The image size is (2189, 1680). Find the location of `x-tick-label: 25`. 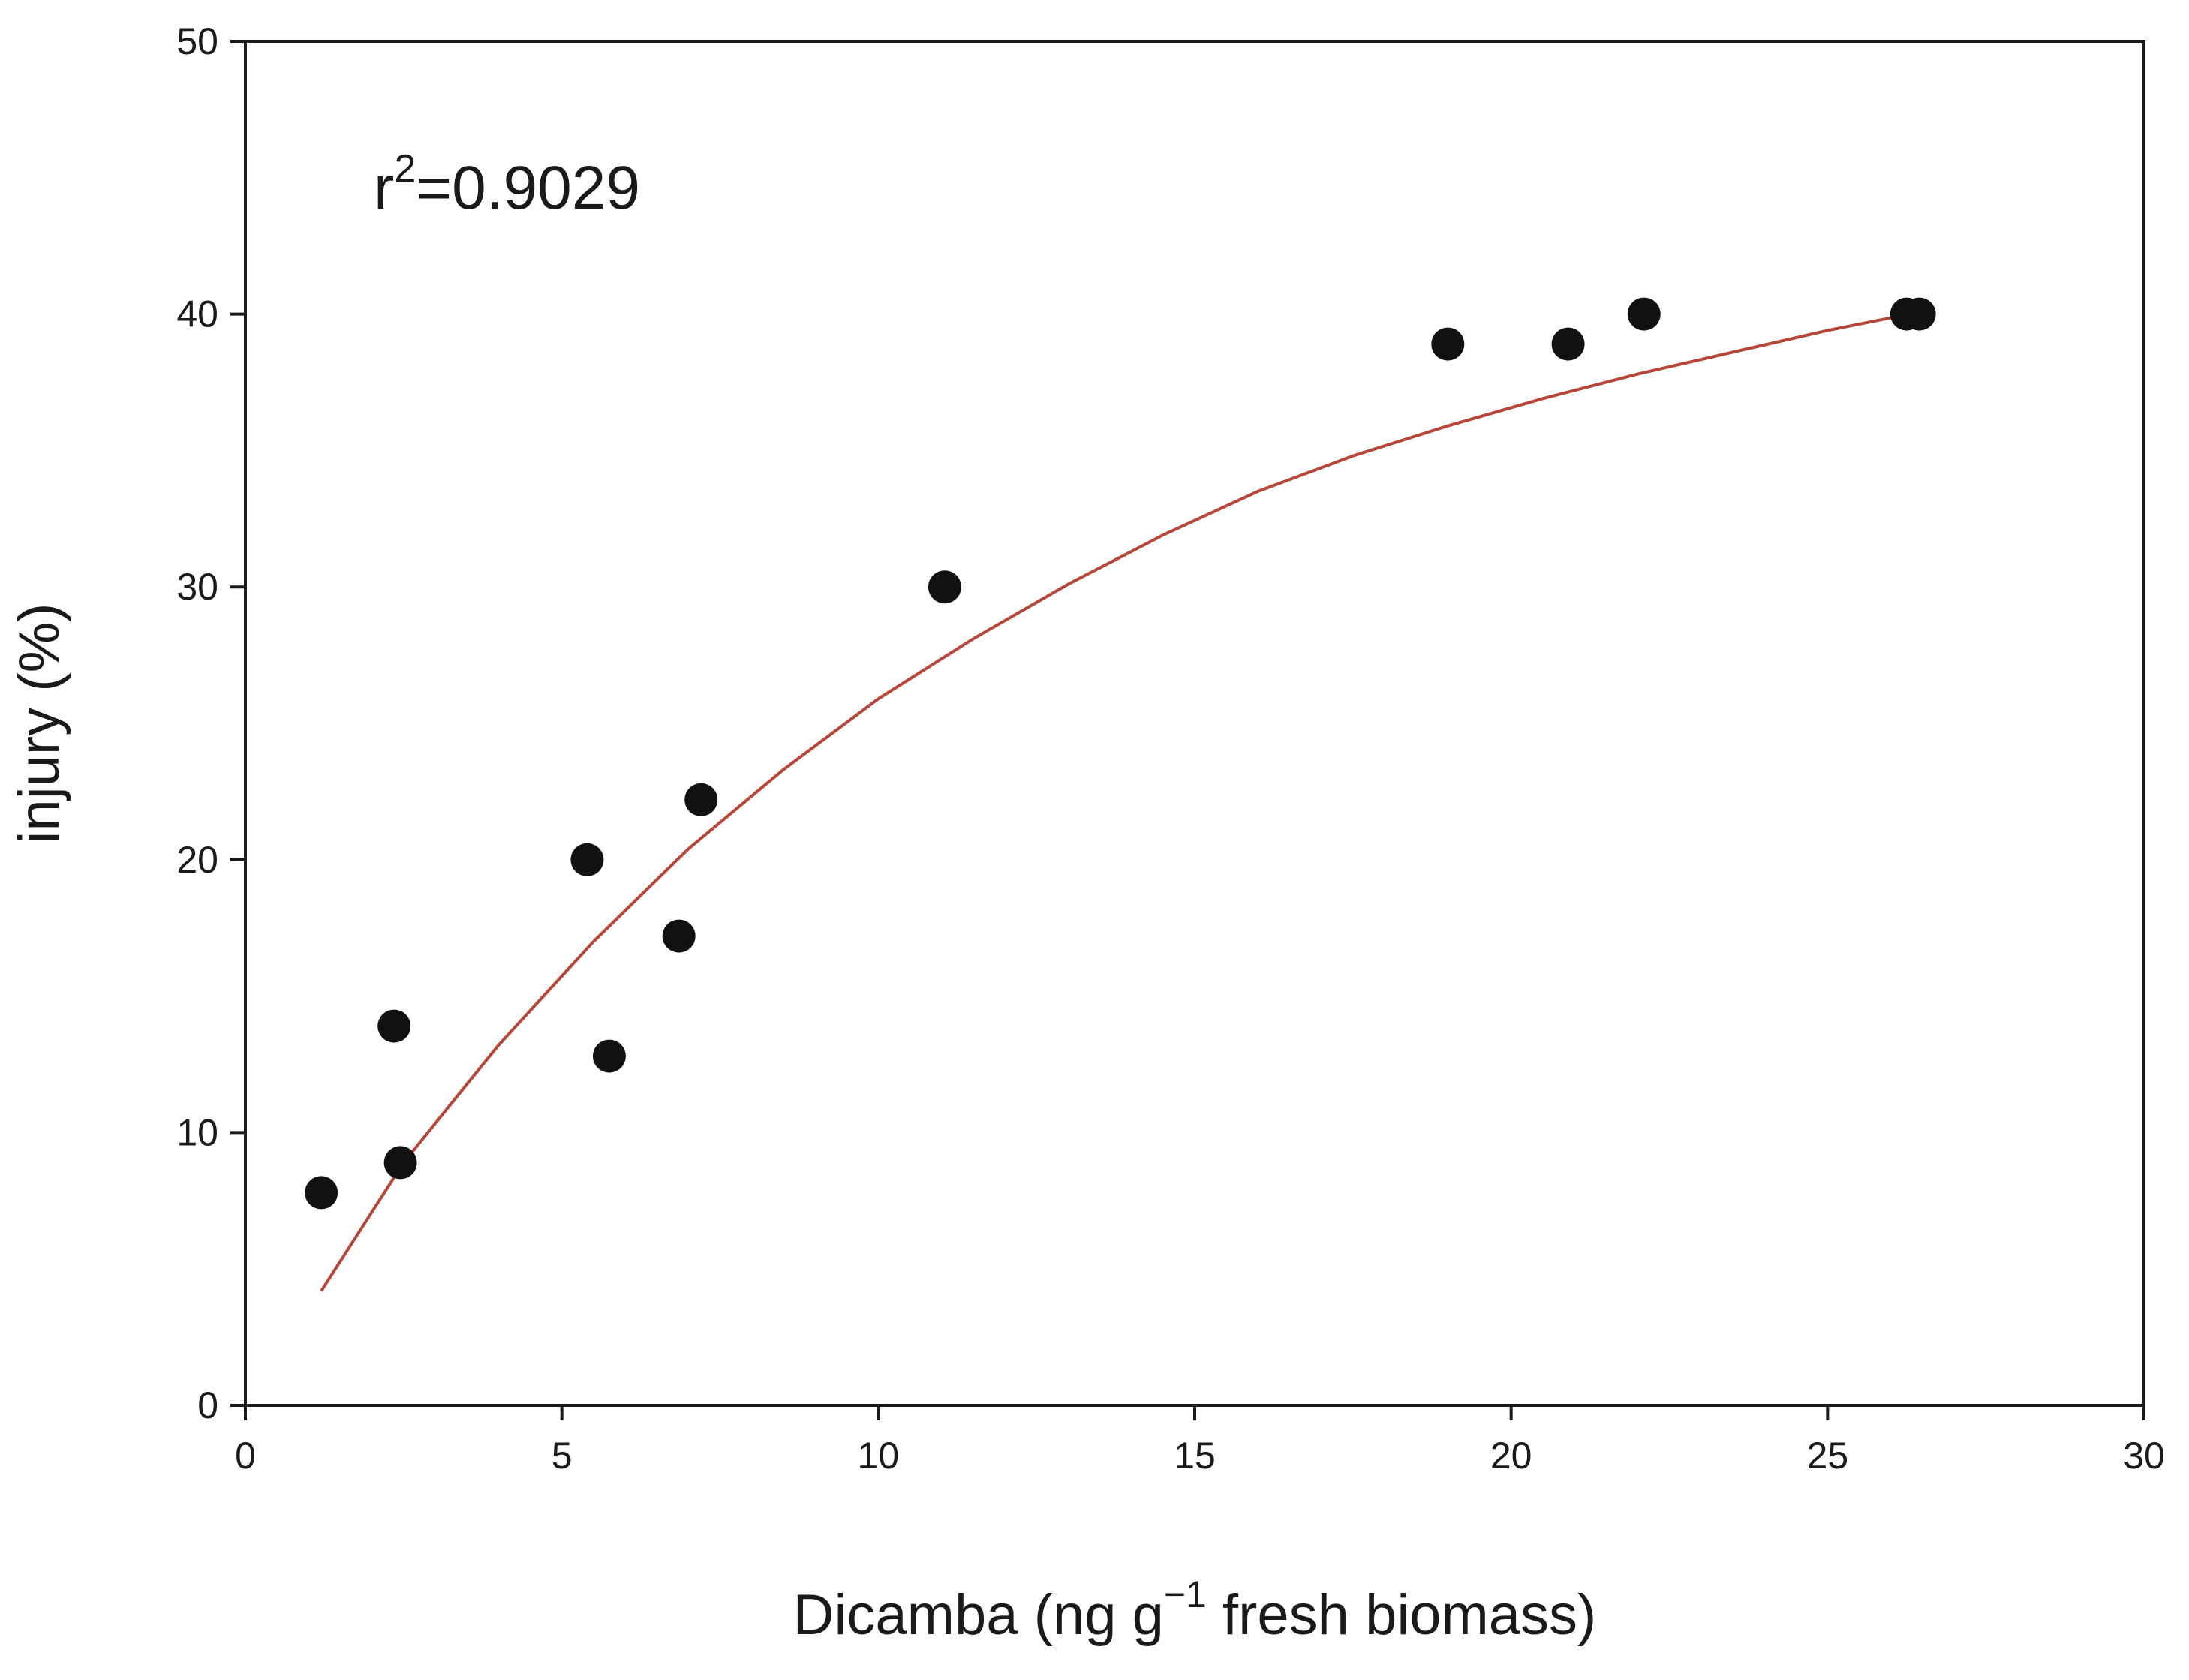

x-tick-label: 25 is located at coordinates (1828, 1456).